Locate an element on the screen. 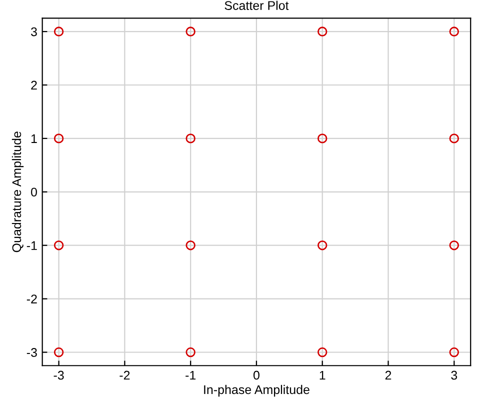 This screenshot has width=498, height=404. chart-title: Scatter Plot is located at coordinates (256, 5).